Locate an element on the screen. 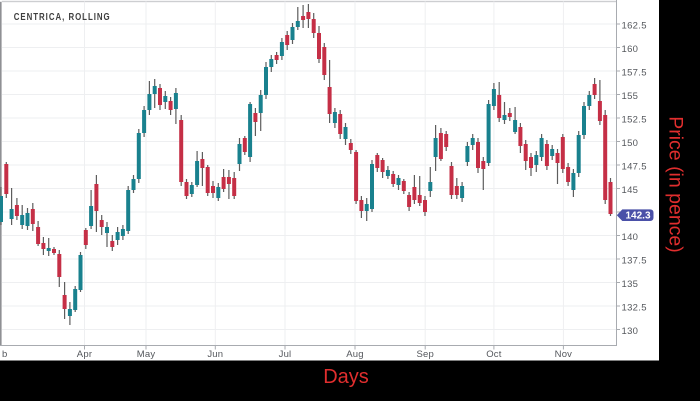 This screenshot has width=700, height=401. svg-text: 162.5 is located at coordinates (634, 26).